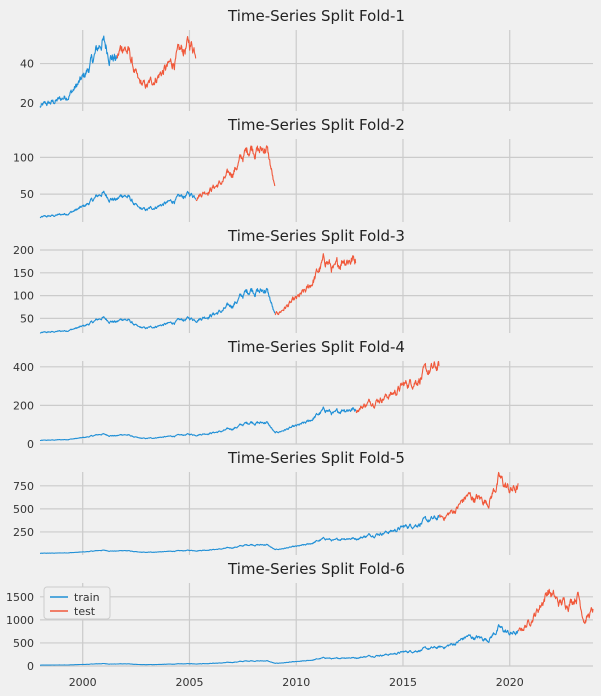  Describe the element at coordinates (316, 16) in the screenshot. I see `panel-title: Time-Series Split Fold-1` at that location.